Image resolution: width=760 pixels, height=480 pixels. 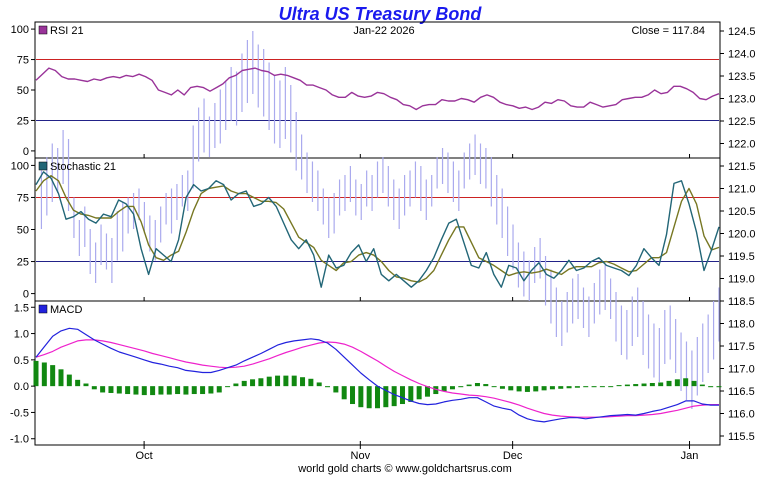 What do you see at coordinates (742, 235) in the screenshot?
I see `price-tick-label: 120.0` at bounding box center [742, 235].